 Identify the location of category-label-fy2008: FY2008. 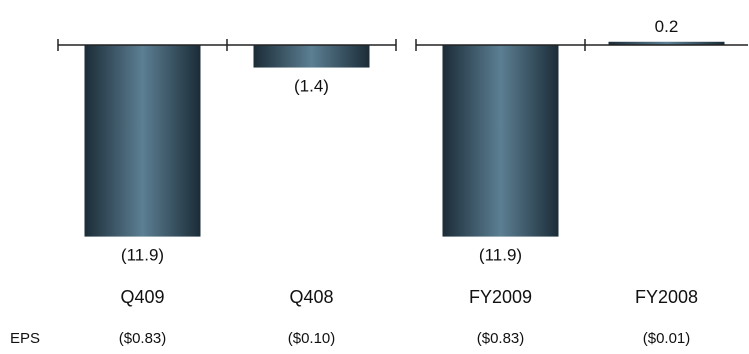
(666, 297).